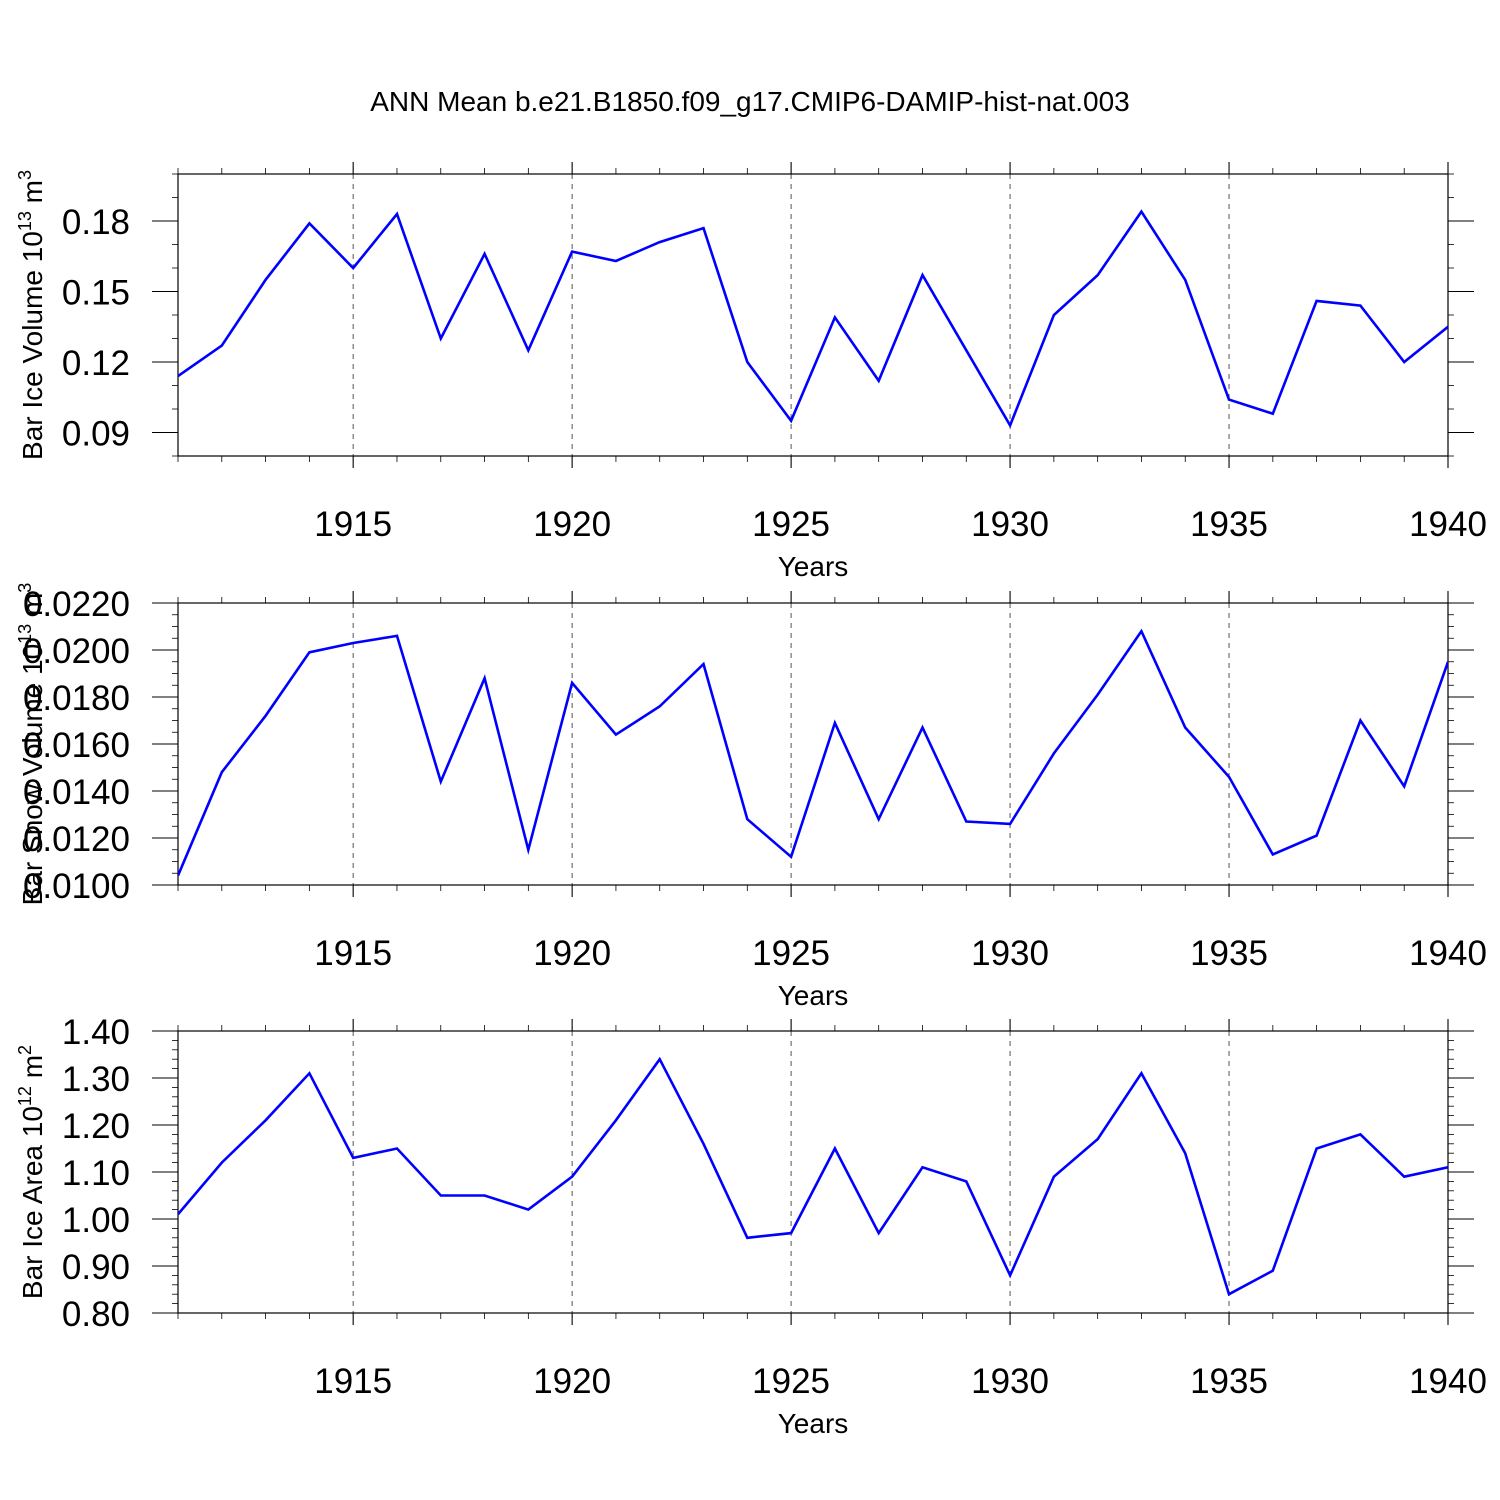 The width and height of the screenshot is (1500, 1500). I want to click on y-tick-label: 0.0120, so click(76, 839).